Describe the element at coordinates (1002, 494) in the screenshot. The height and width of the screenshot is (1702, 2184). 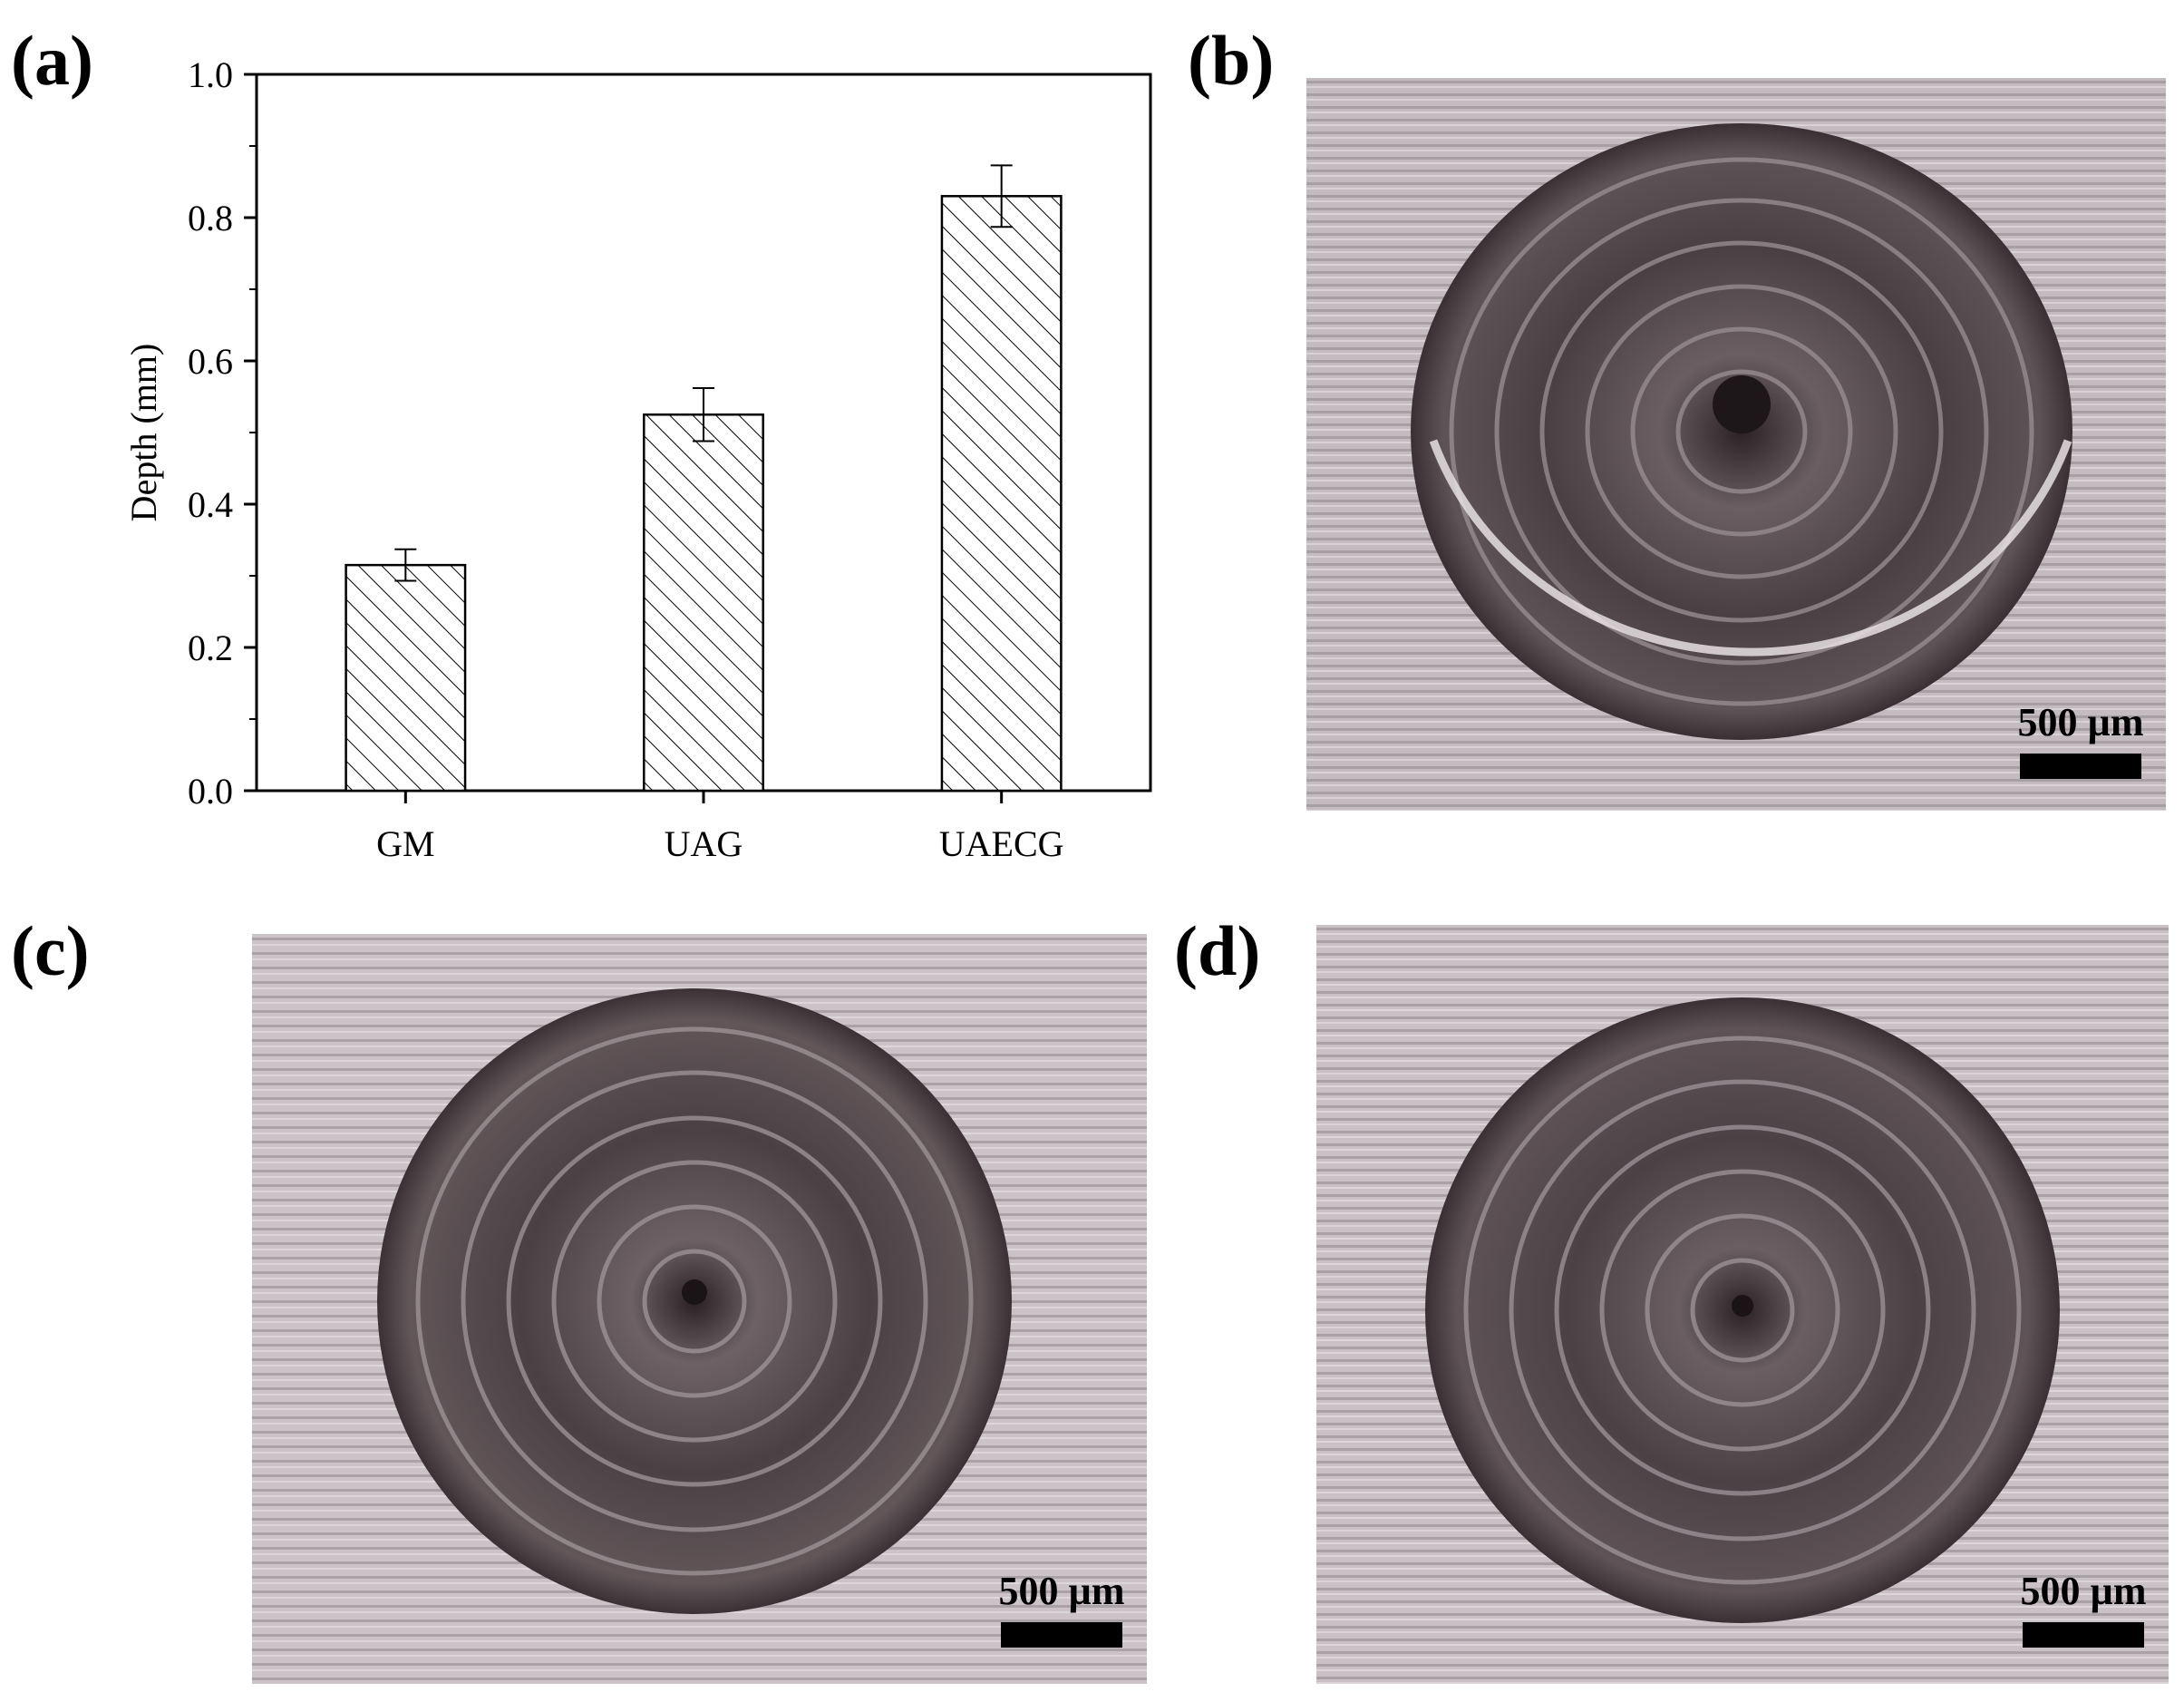
I see `bar-uaecg` at that location.